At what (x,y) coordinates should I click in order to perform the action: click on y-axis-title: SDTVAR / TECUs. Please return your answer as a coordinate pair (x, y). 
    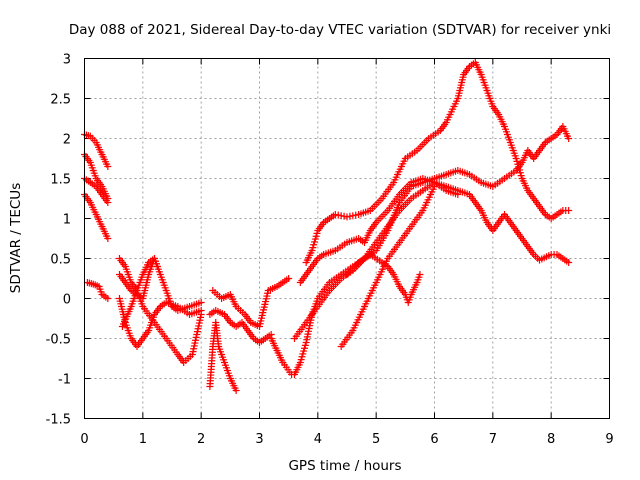
    Looking at the image, I should click on (16, 238).